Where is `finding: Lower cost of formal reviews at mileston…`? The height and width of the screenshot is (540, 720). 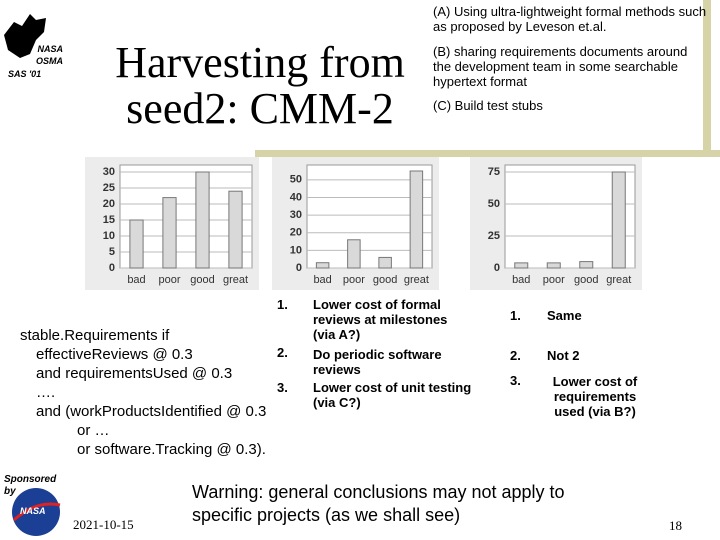
finding: Lower cost of formal reviews at mileston… is located at coordinates (380, 319).